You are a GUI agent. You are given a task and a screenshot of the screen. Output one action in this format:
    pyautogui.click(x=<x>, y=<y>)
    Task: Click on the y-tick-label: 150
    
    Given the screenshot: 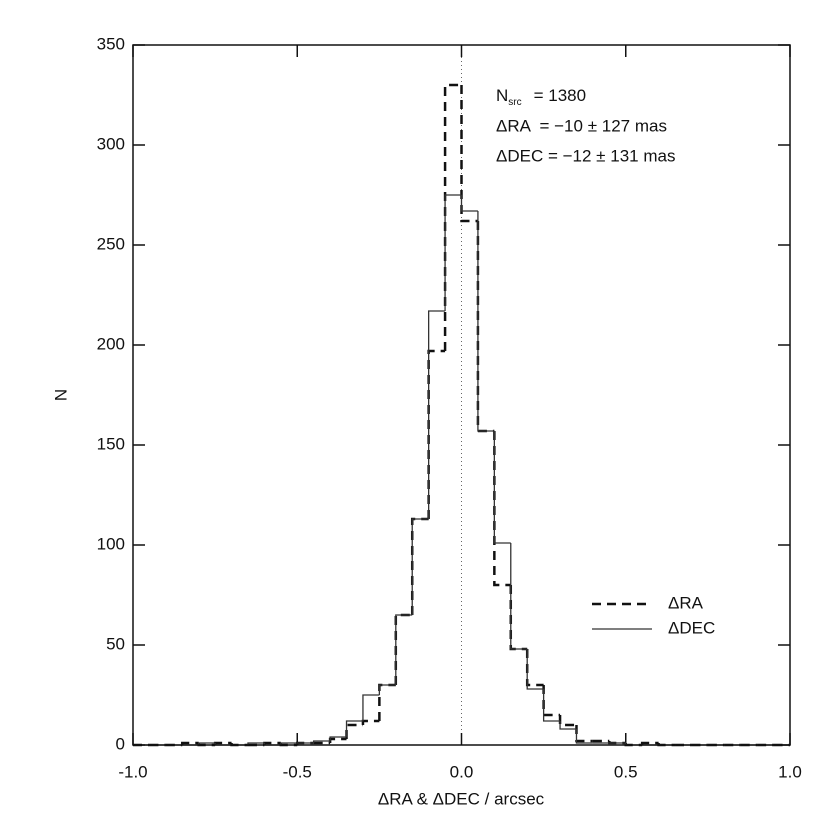 What is the action you would take?
    pyautogui.click(x=111, y=443)
    